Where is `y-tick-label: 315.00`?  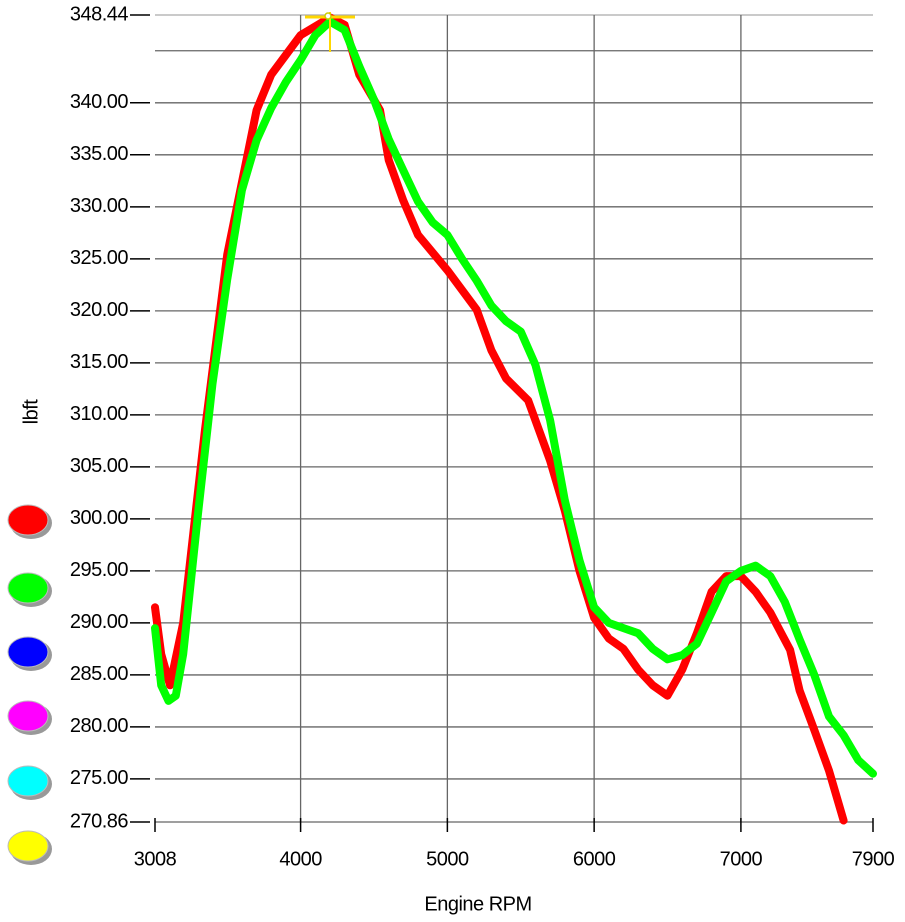
y-tick-label: 315.00 is located at coordinates (99, 362).